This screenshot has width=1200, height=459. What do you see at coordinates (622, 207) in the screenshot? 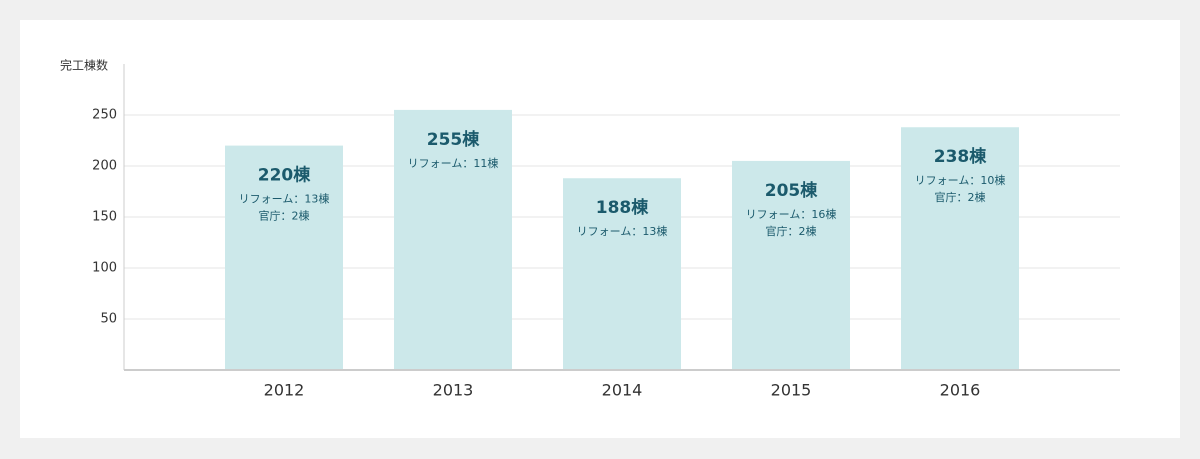
I see `value-label: 188棟` at bounding box center [622, 207].